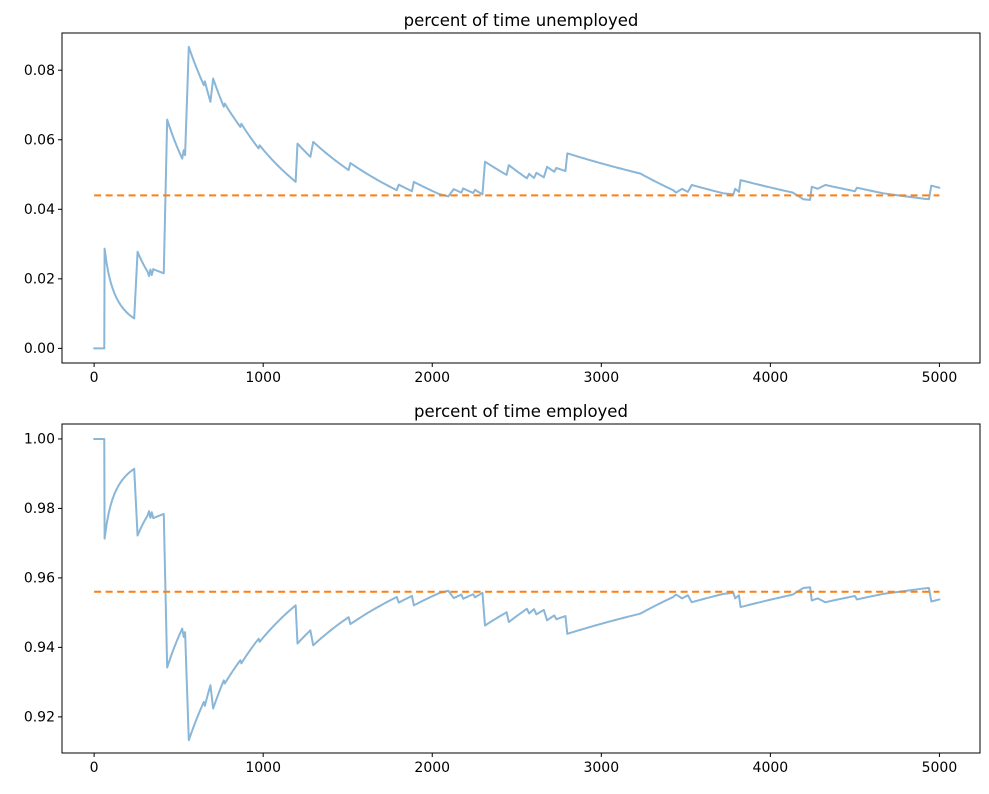 This screenshot has width=989, height=794. Describe the element at coordinates (39, 71) in the screenshot. I see `y-tick-label: 0.08` at that location.